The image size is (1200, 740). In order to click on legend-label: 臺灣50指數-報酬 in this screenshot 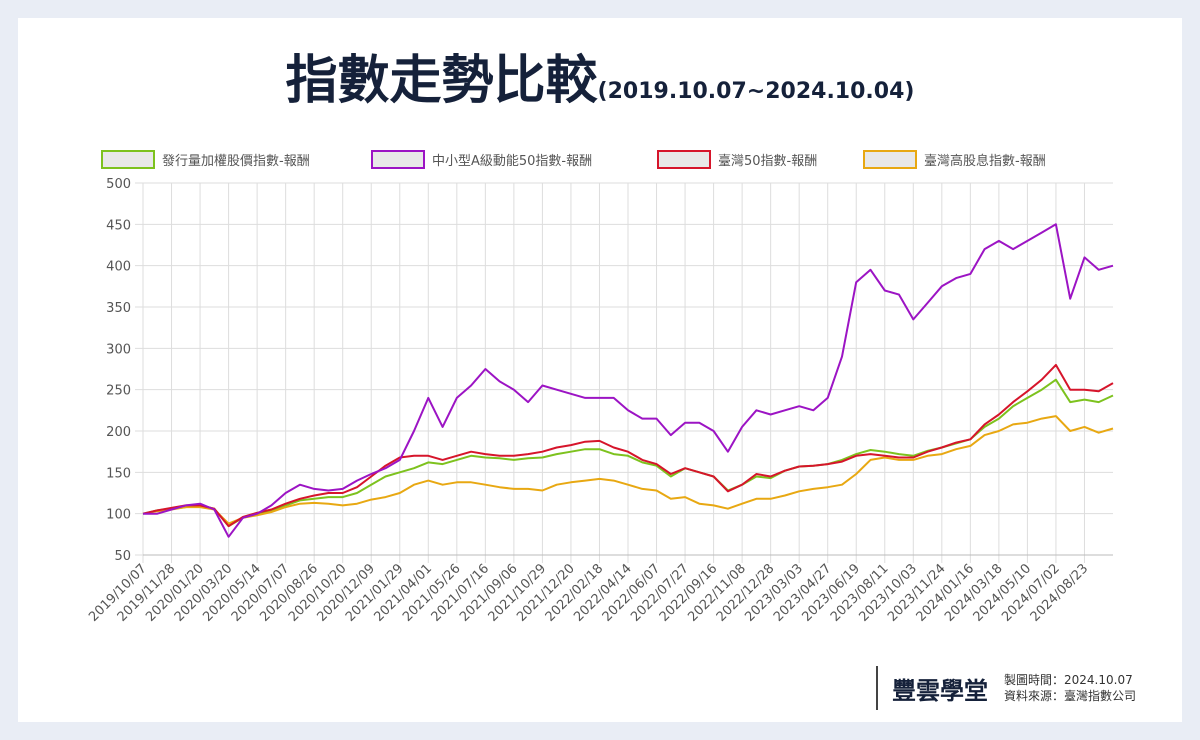, I will do `click(767, 161)`.